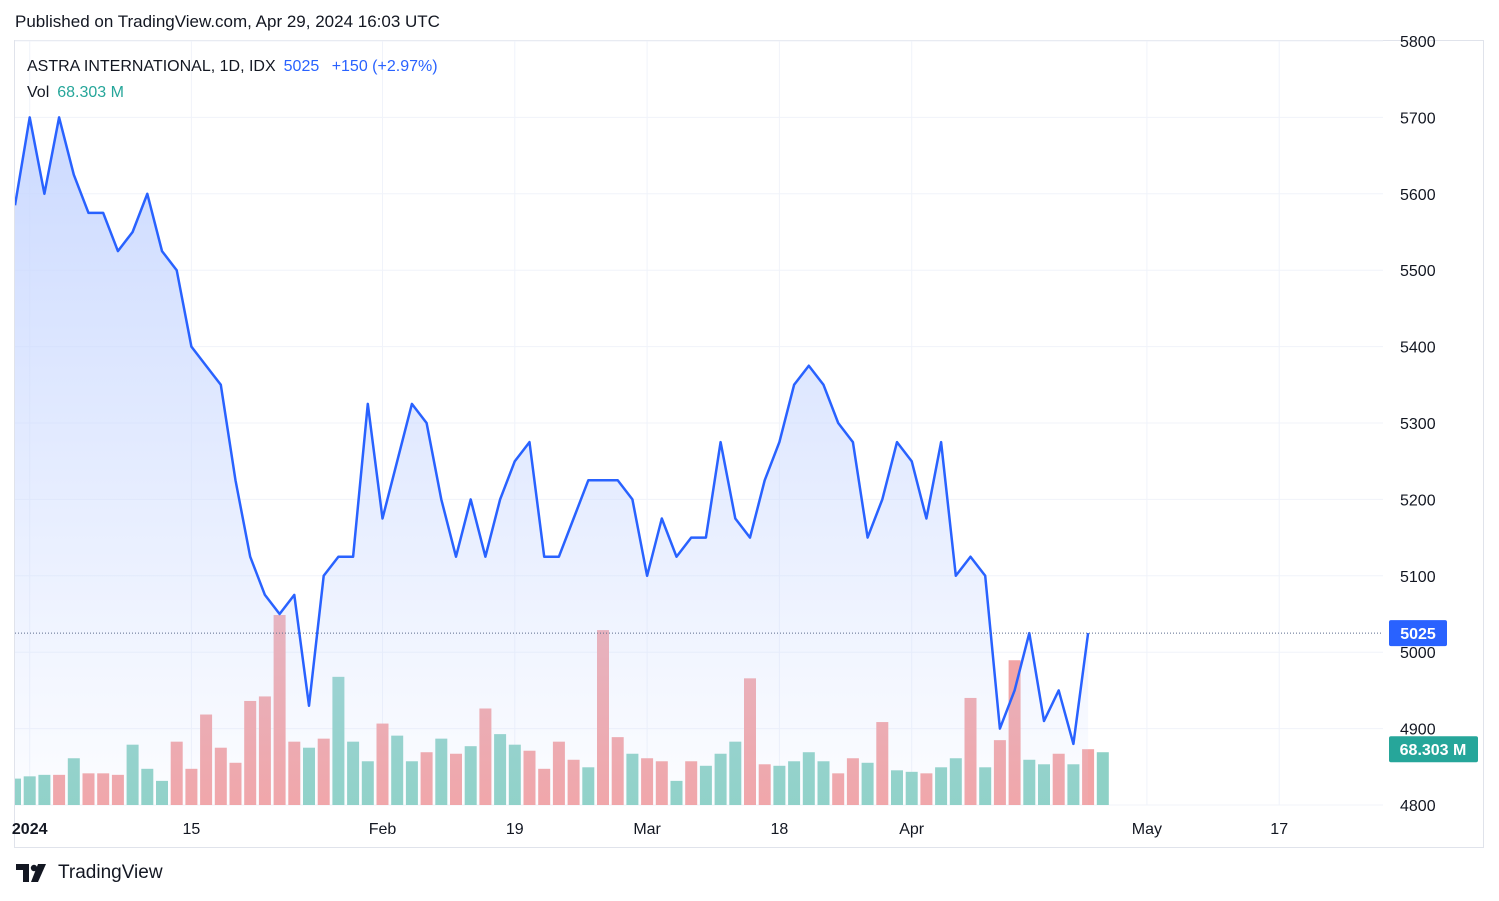 The image size is (1499, 901). Describe the element at coordinates (1418, 500) in the screenshot. I see `y-tick-label: 5200` at that location.